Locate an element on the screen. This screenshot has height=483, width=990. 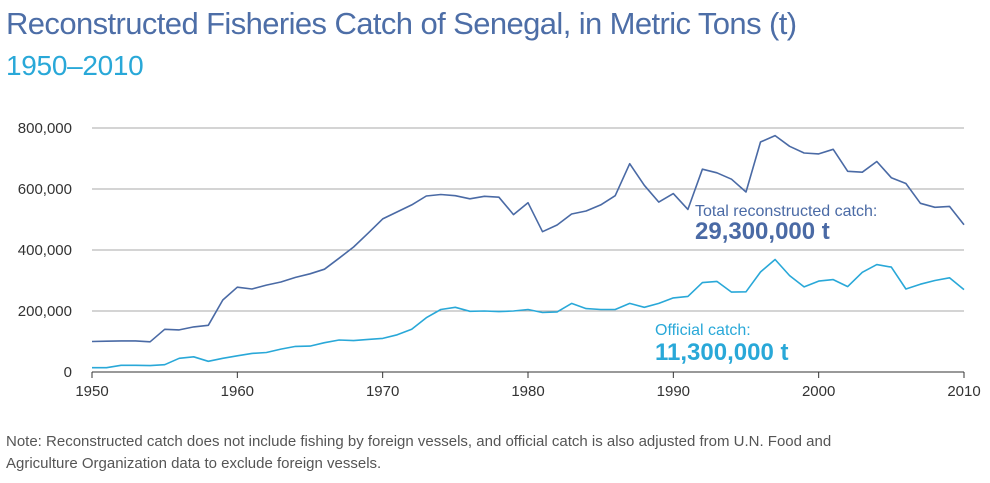
x-tick-label: 1980 is located at coordinates (527, 391).